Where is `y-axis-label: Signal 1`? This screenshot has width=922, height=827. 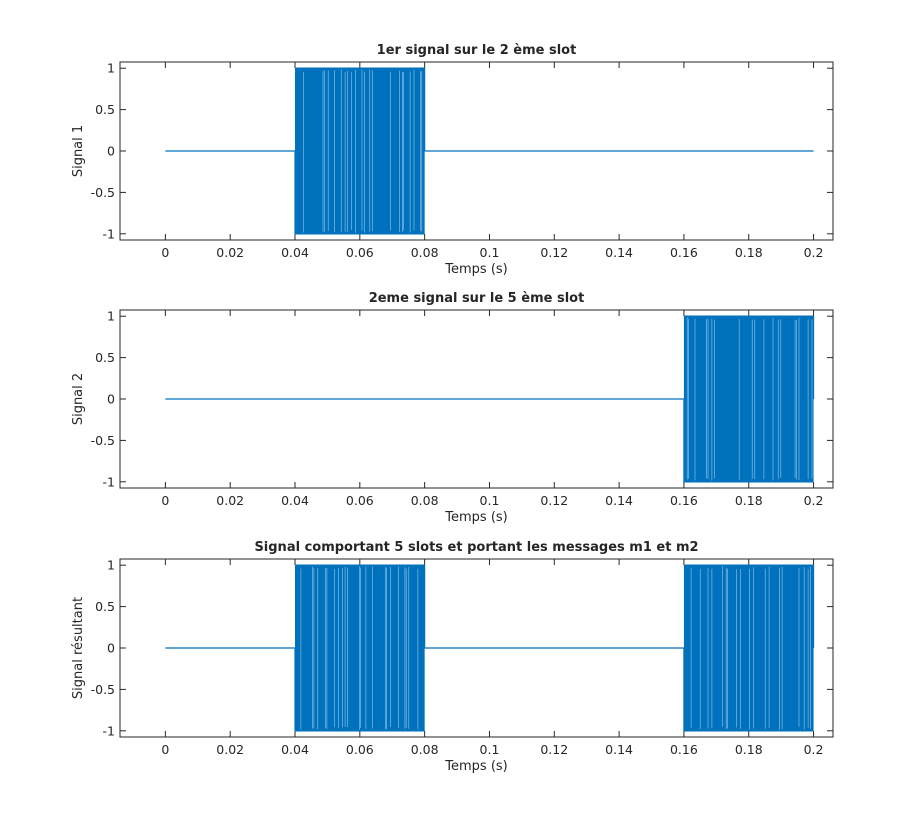
y-axis-label: Signal 1 is located at coordinates (78, 151).